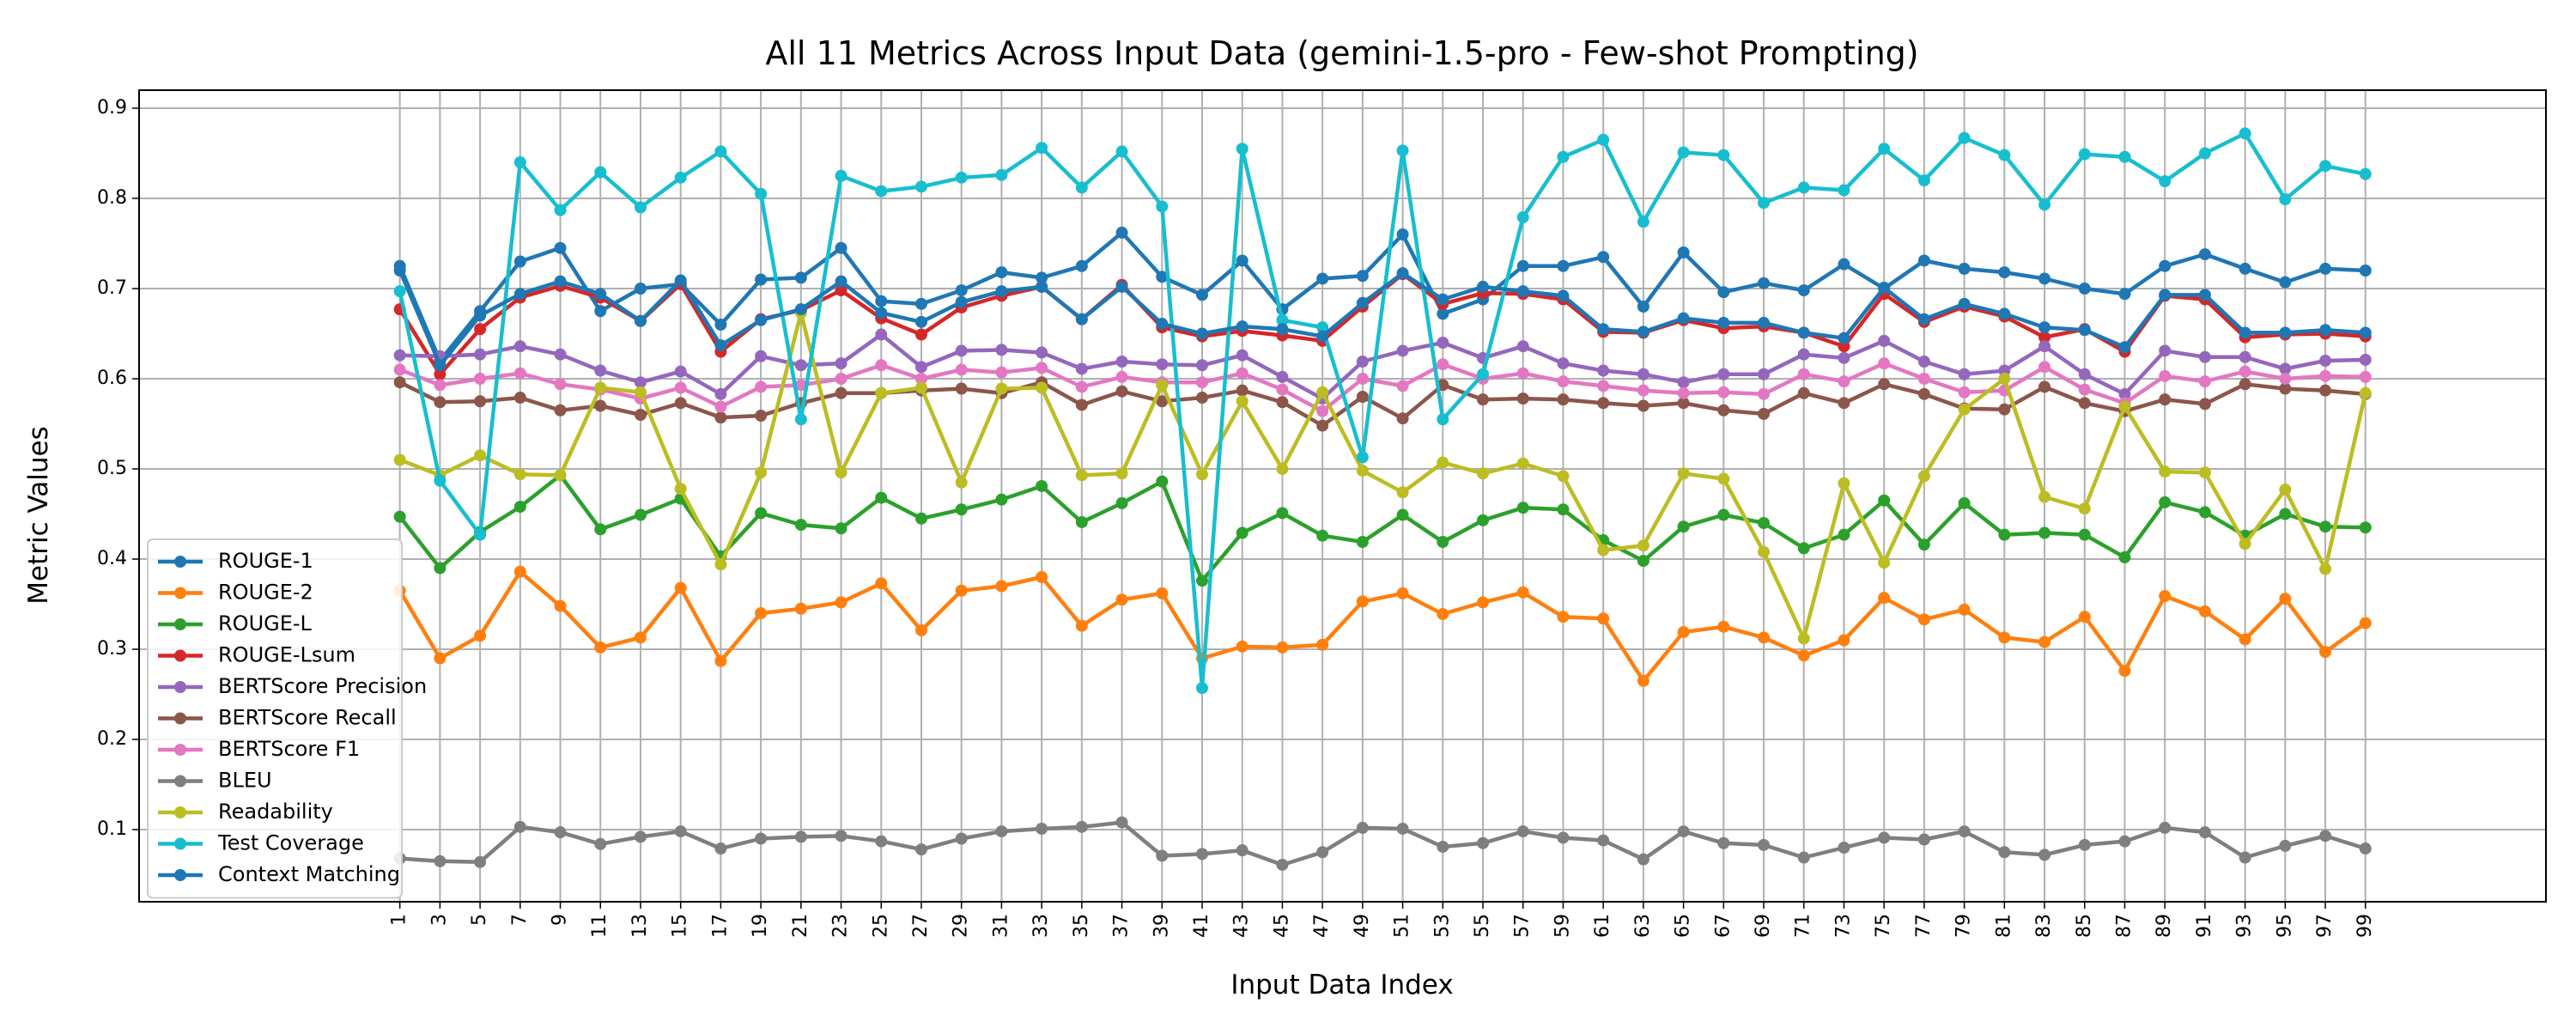  What do you see at coordinates (323, 686) in the screenshot?
I see `legend-label: BERTScore Precision` at bounding box center [323, 686].